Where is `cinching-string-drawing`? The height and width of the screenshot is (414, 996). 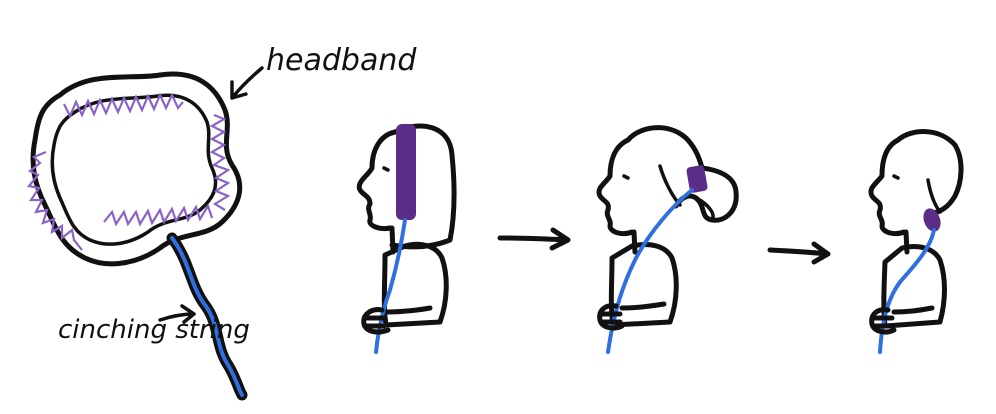 cinching-string-drawing is located at coordinates (207, 316).